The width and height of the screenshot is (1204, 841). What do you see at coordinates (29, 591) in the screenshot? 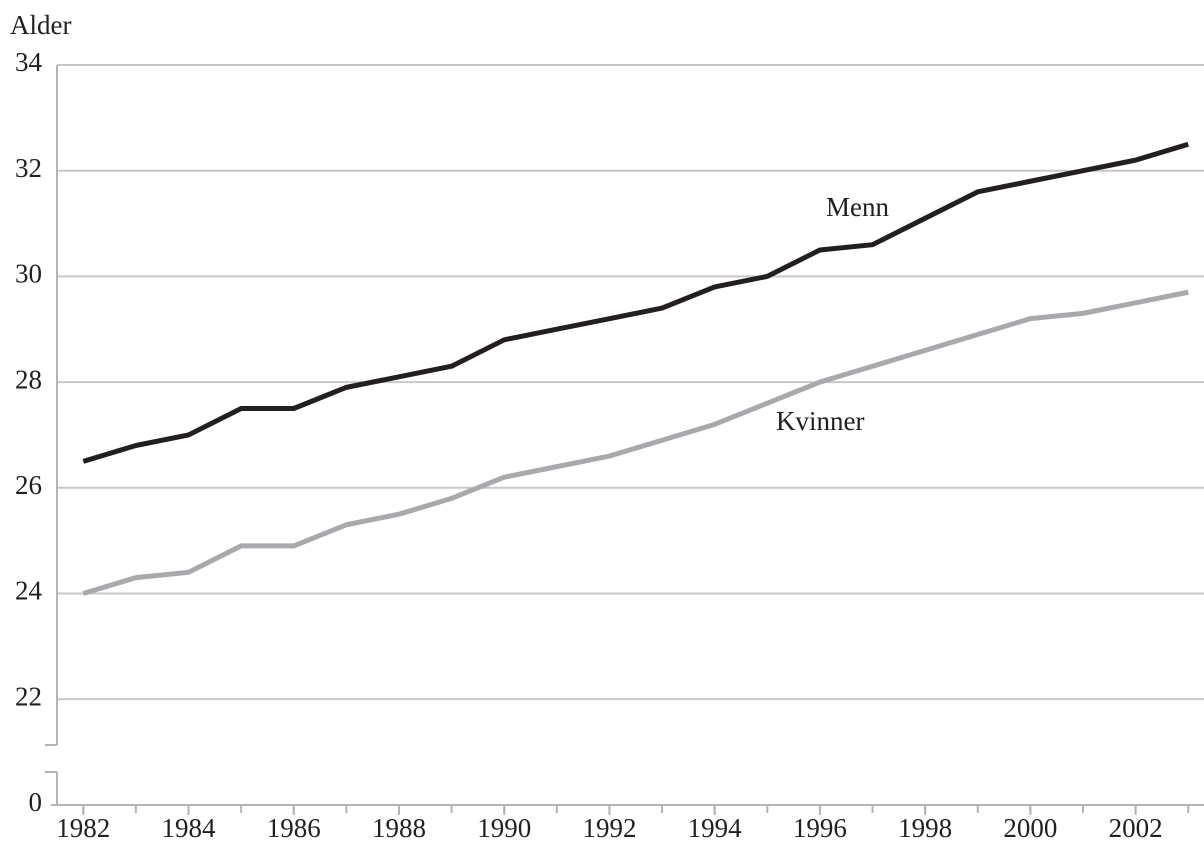
I see `y-tick-label: 24` at bounding box center [29, 591].